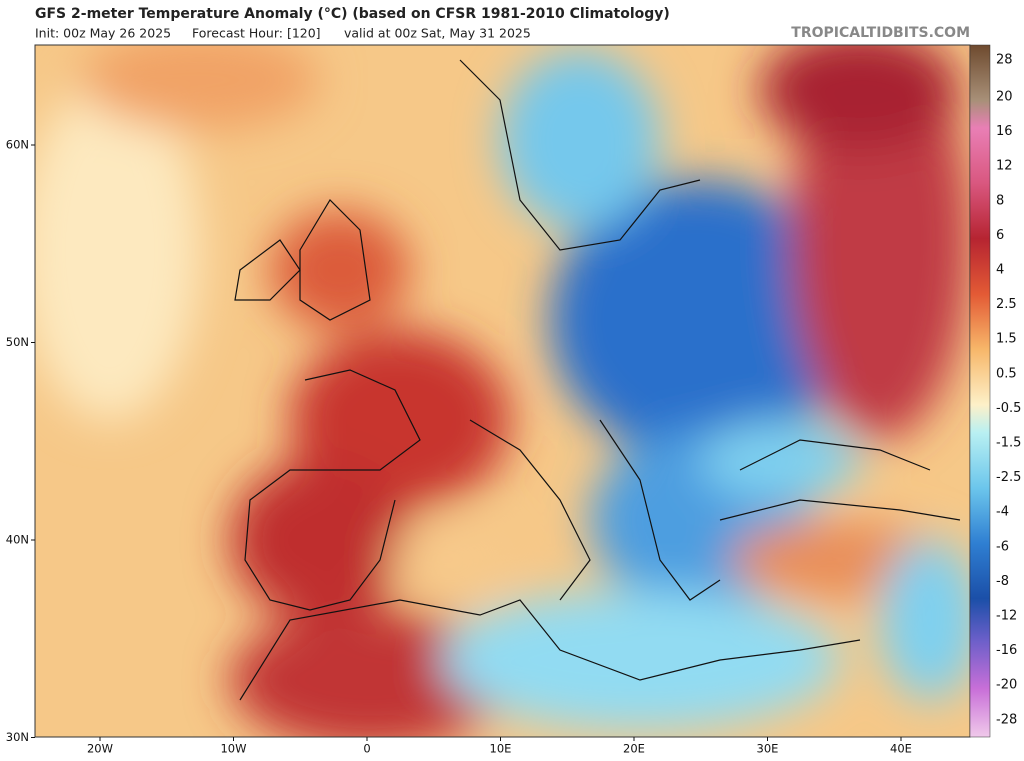 Image resolution: width=1024 pixels, height=761 pixels. What do you see at coordinates (1006, 685) in the screenshot?
I see `colorbar-label: -20` at bounding box center [1006, 685].